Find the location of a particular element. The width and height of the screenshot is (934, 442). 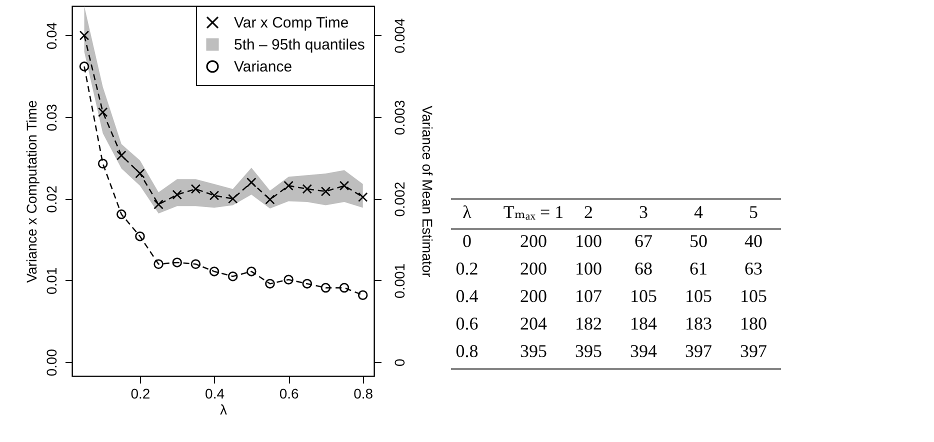

x-tick-label: 3 is located at coordinates (643, 212).